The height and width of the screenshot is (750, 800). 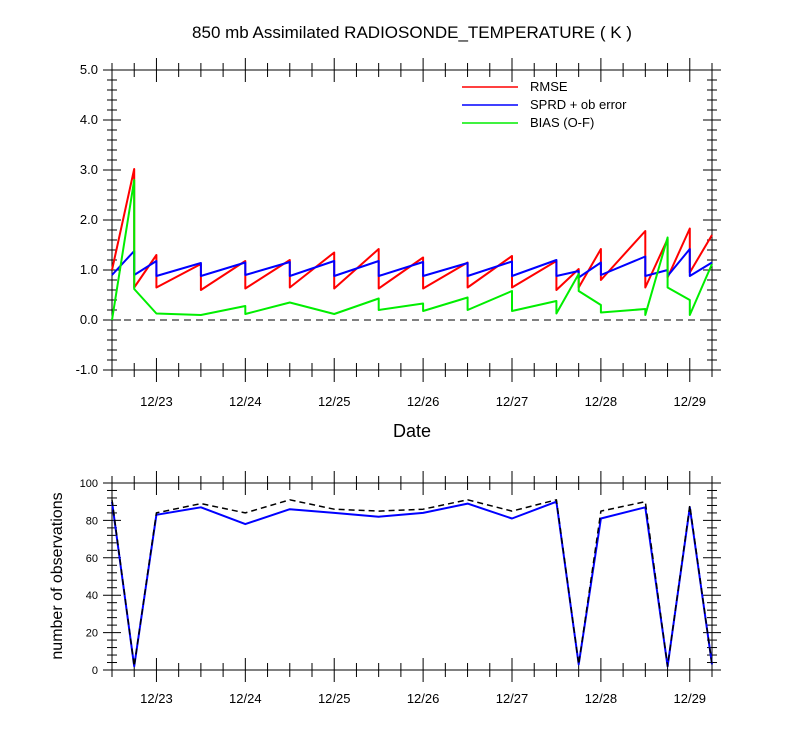 What do you see at coordinates (57, 575) in the screenshot?
I see `y-axis-title: number of observations` at bounding box center [57, 575].